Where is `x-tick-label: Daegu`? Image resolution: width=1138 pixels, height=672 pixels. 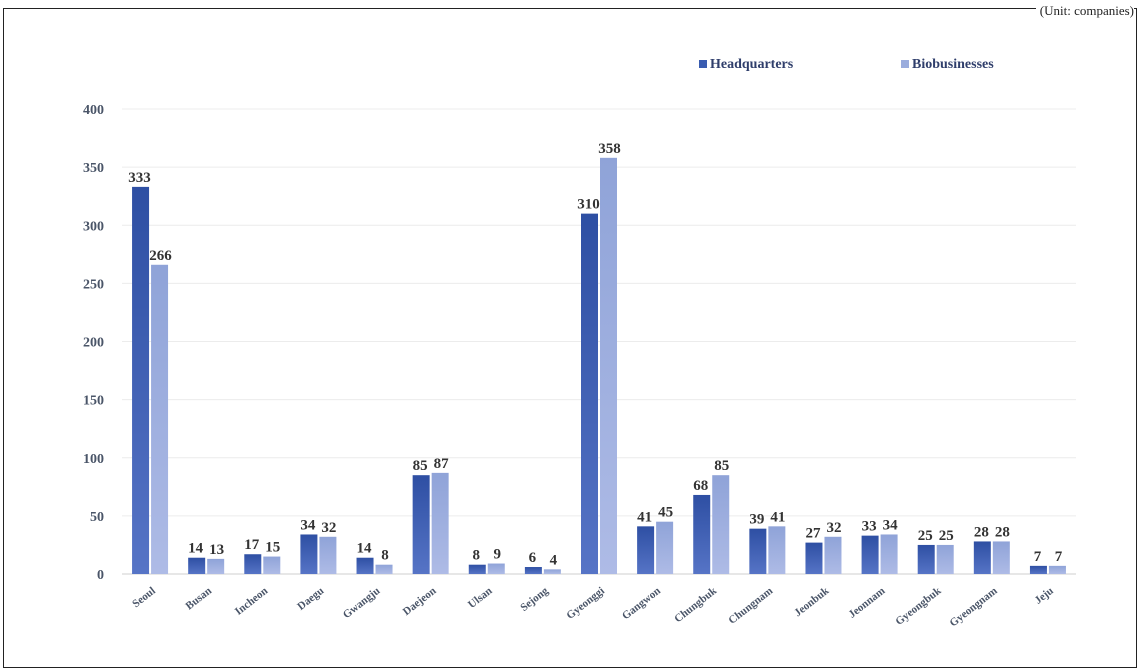 x-tick-label: Daegu is located at coordinates (310, 599).